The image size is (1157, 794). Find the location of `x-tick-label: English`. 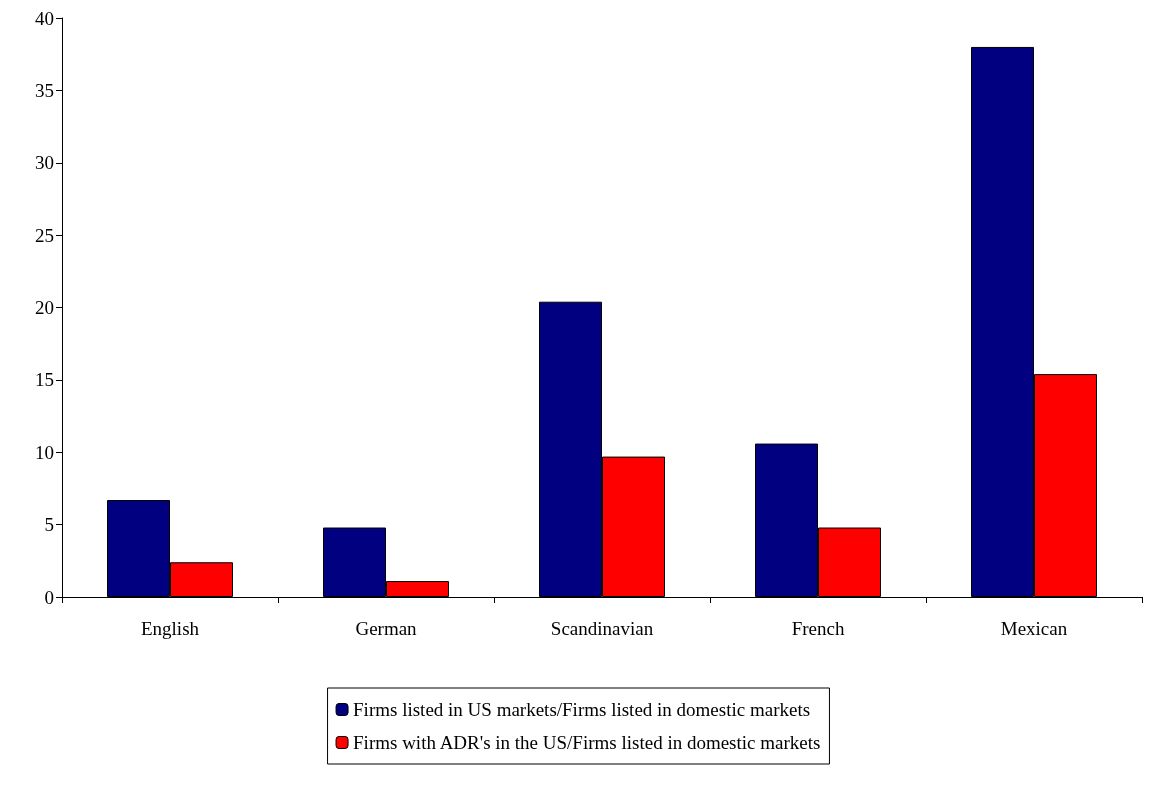

x-tick-label: English is located at coordinates (170, 628).